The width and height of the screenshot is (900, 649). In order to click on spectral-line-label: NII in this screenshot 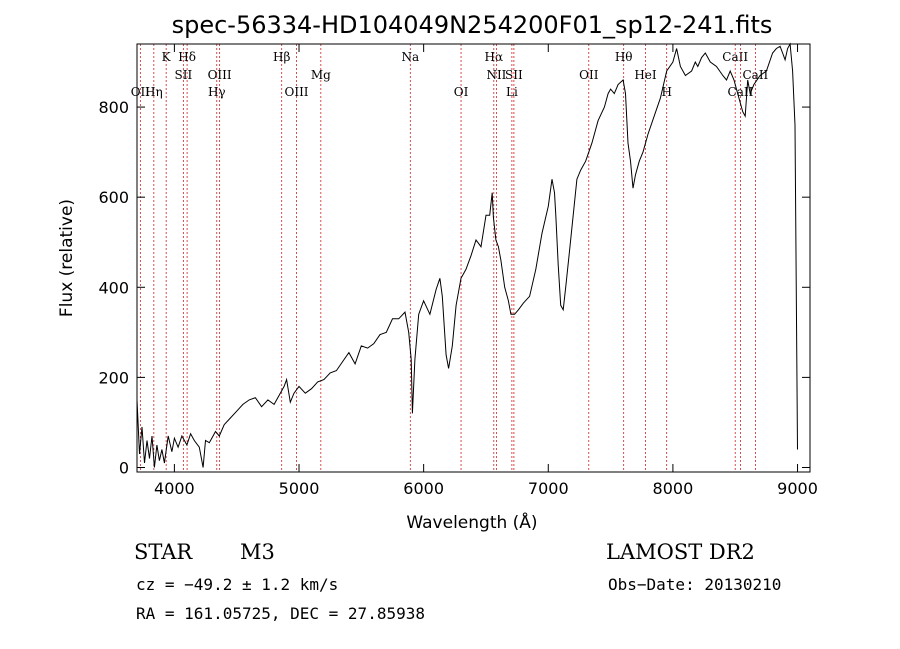, I will do `click(496, 75)`.